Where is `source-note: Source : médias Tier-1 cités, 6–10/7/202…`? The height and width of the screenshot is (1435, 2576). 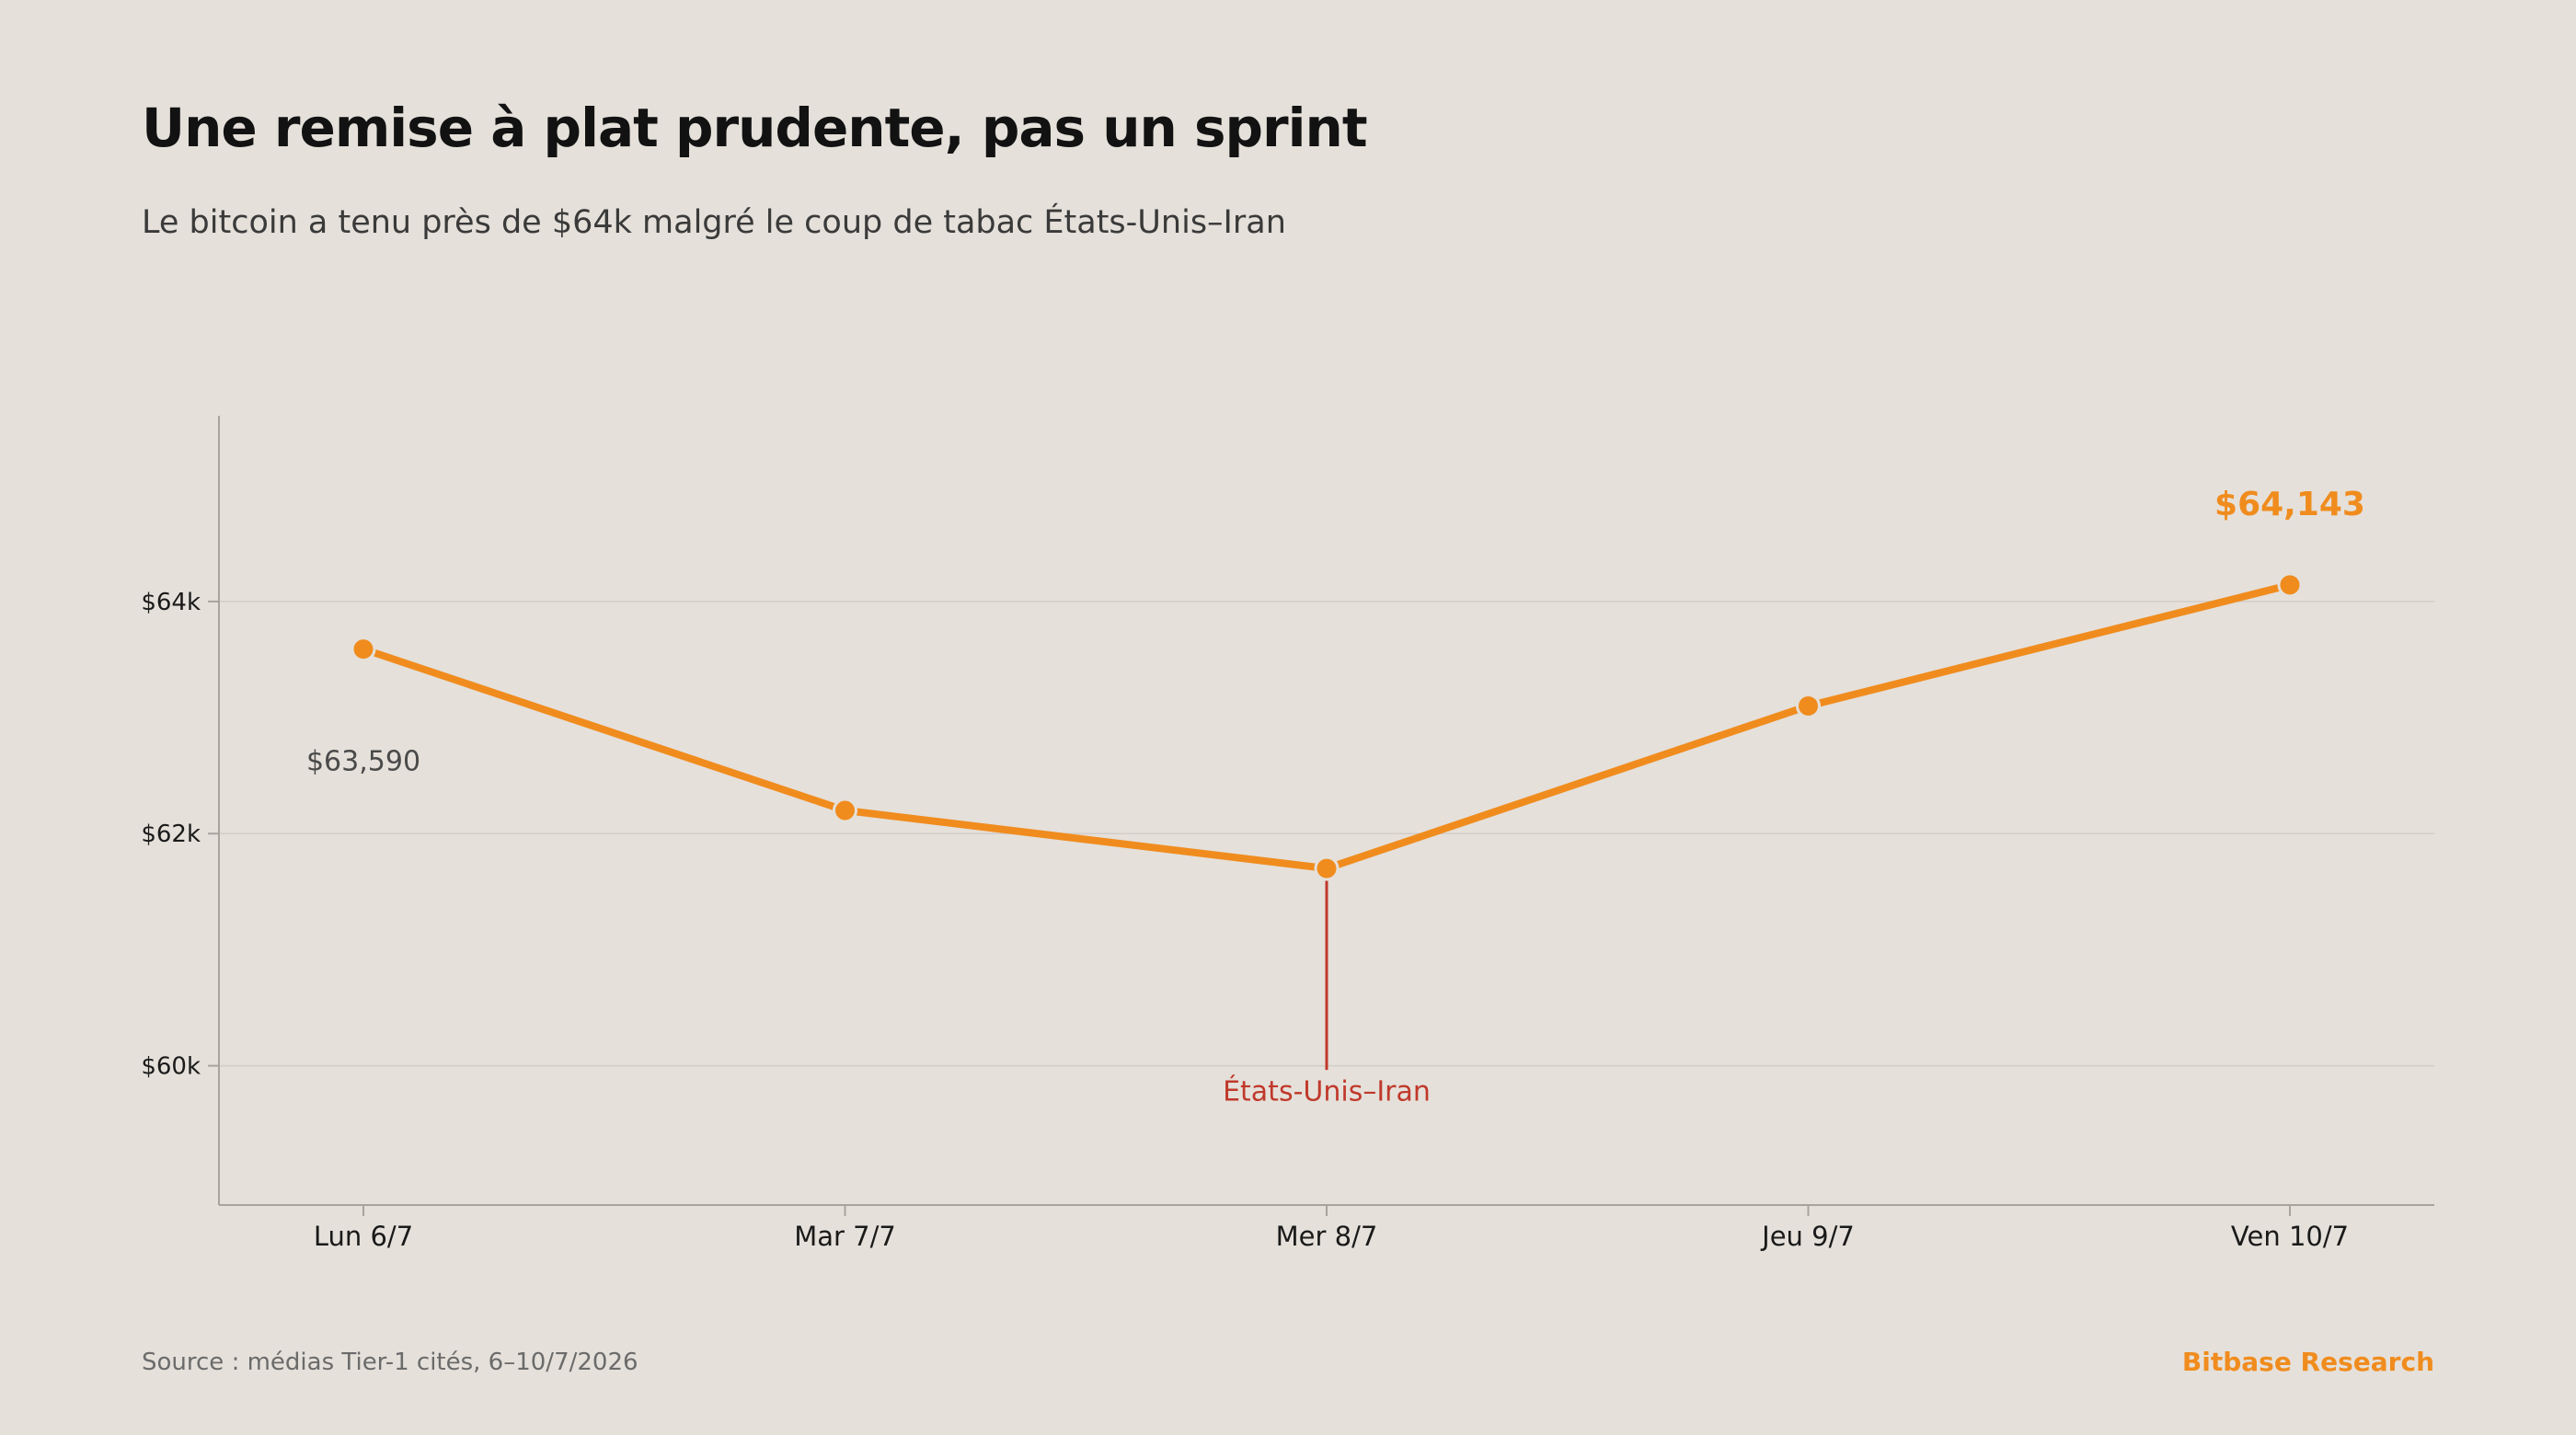 source-note: Source : médias Tier-1 cités, 6–10/7/202… is located at coordinates (390, 1362).